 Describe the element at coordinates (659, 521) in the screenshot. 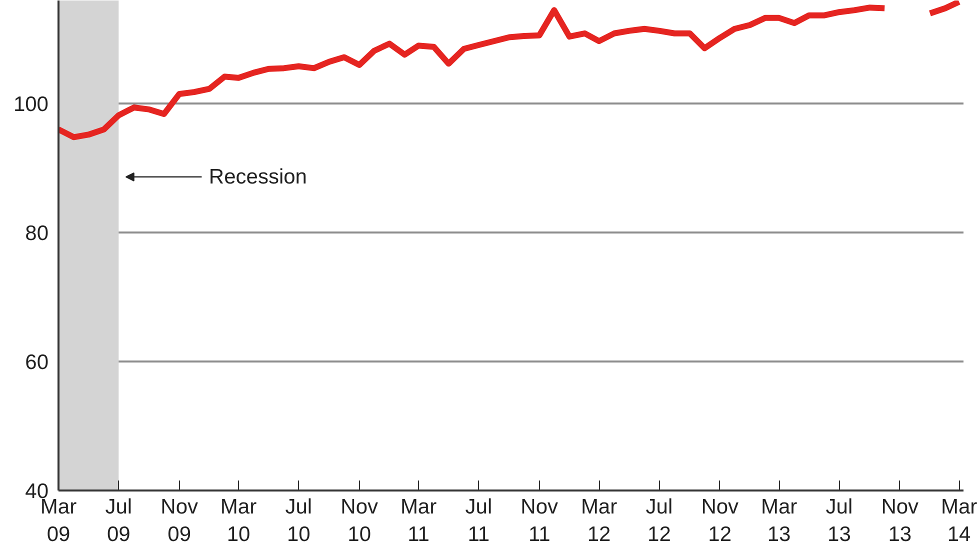

I see `x-tick-label: Jul 12` at that location.